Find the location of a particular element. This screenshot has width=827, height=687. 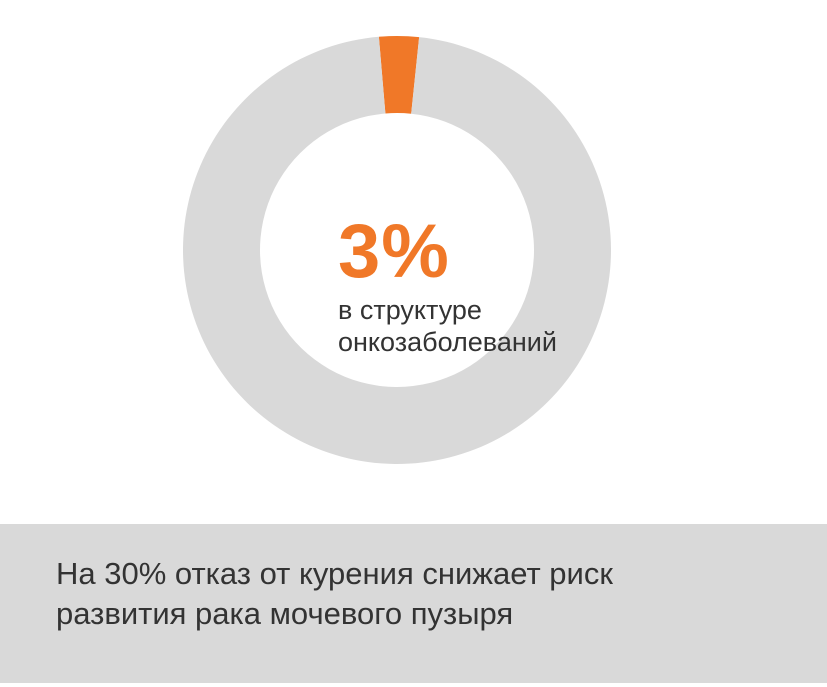

donut-slice-highlight is located at coordinates (399, 75).